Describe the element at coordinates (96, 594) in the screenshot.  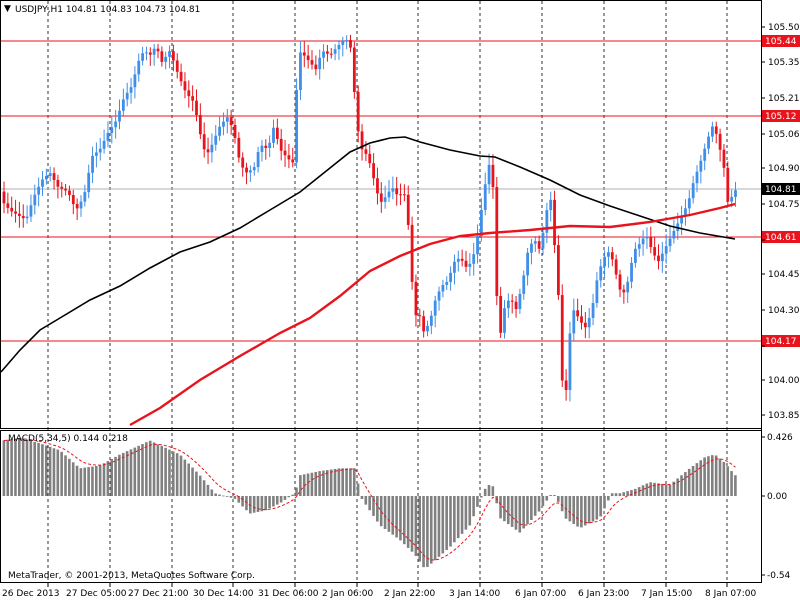
I see `time-label: 27 Dec 05:00` at that location.